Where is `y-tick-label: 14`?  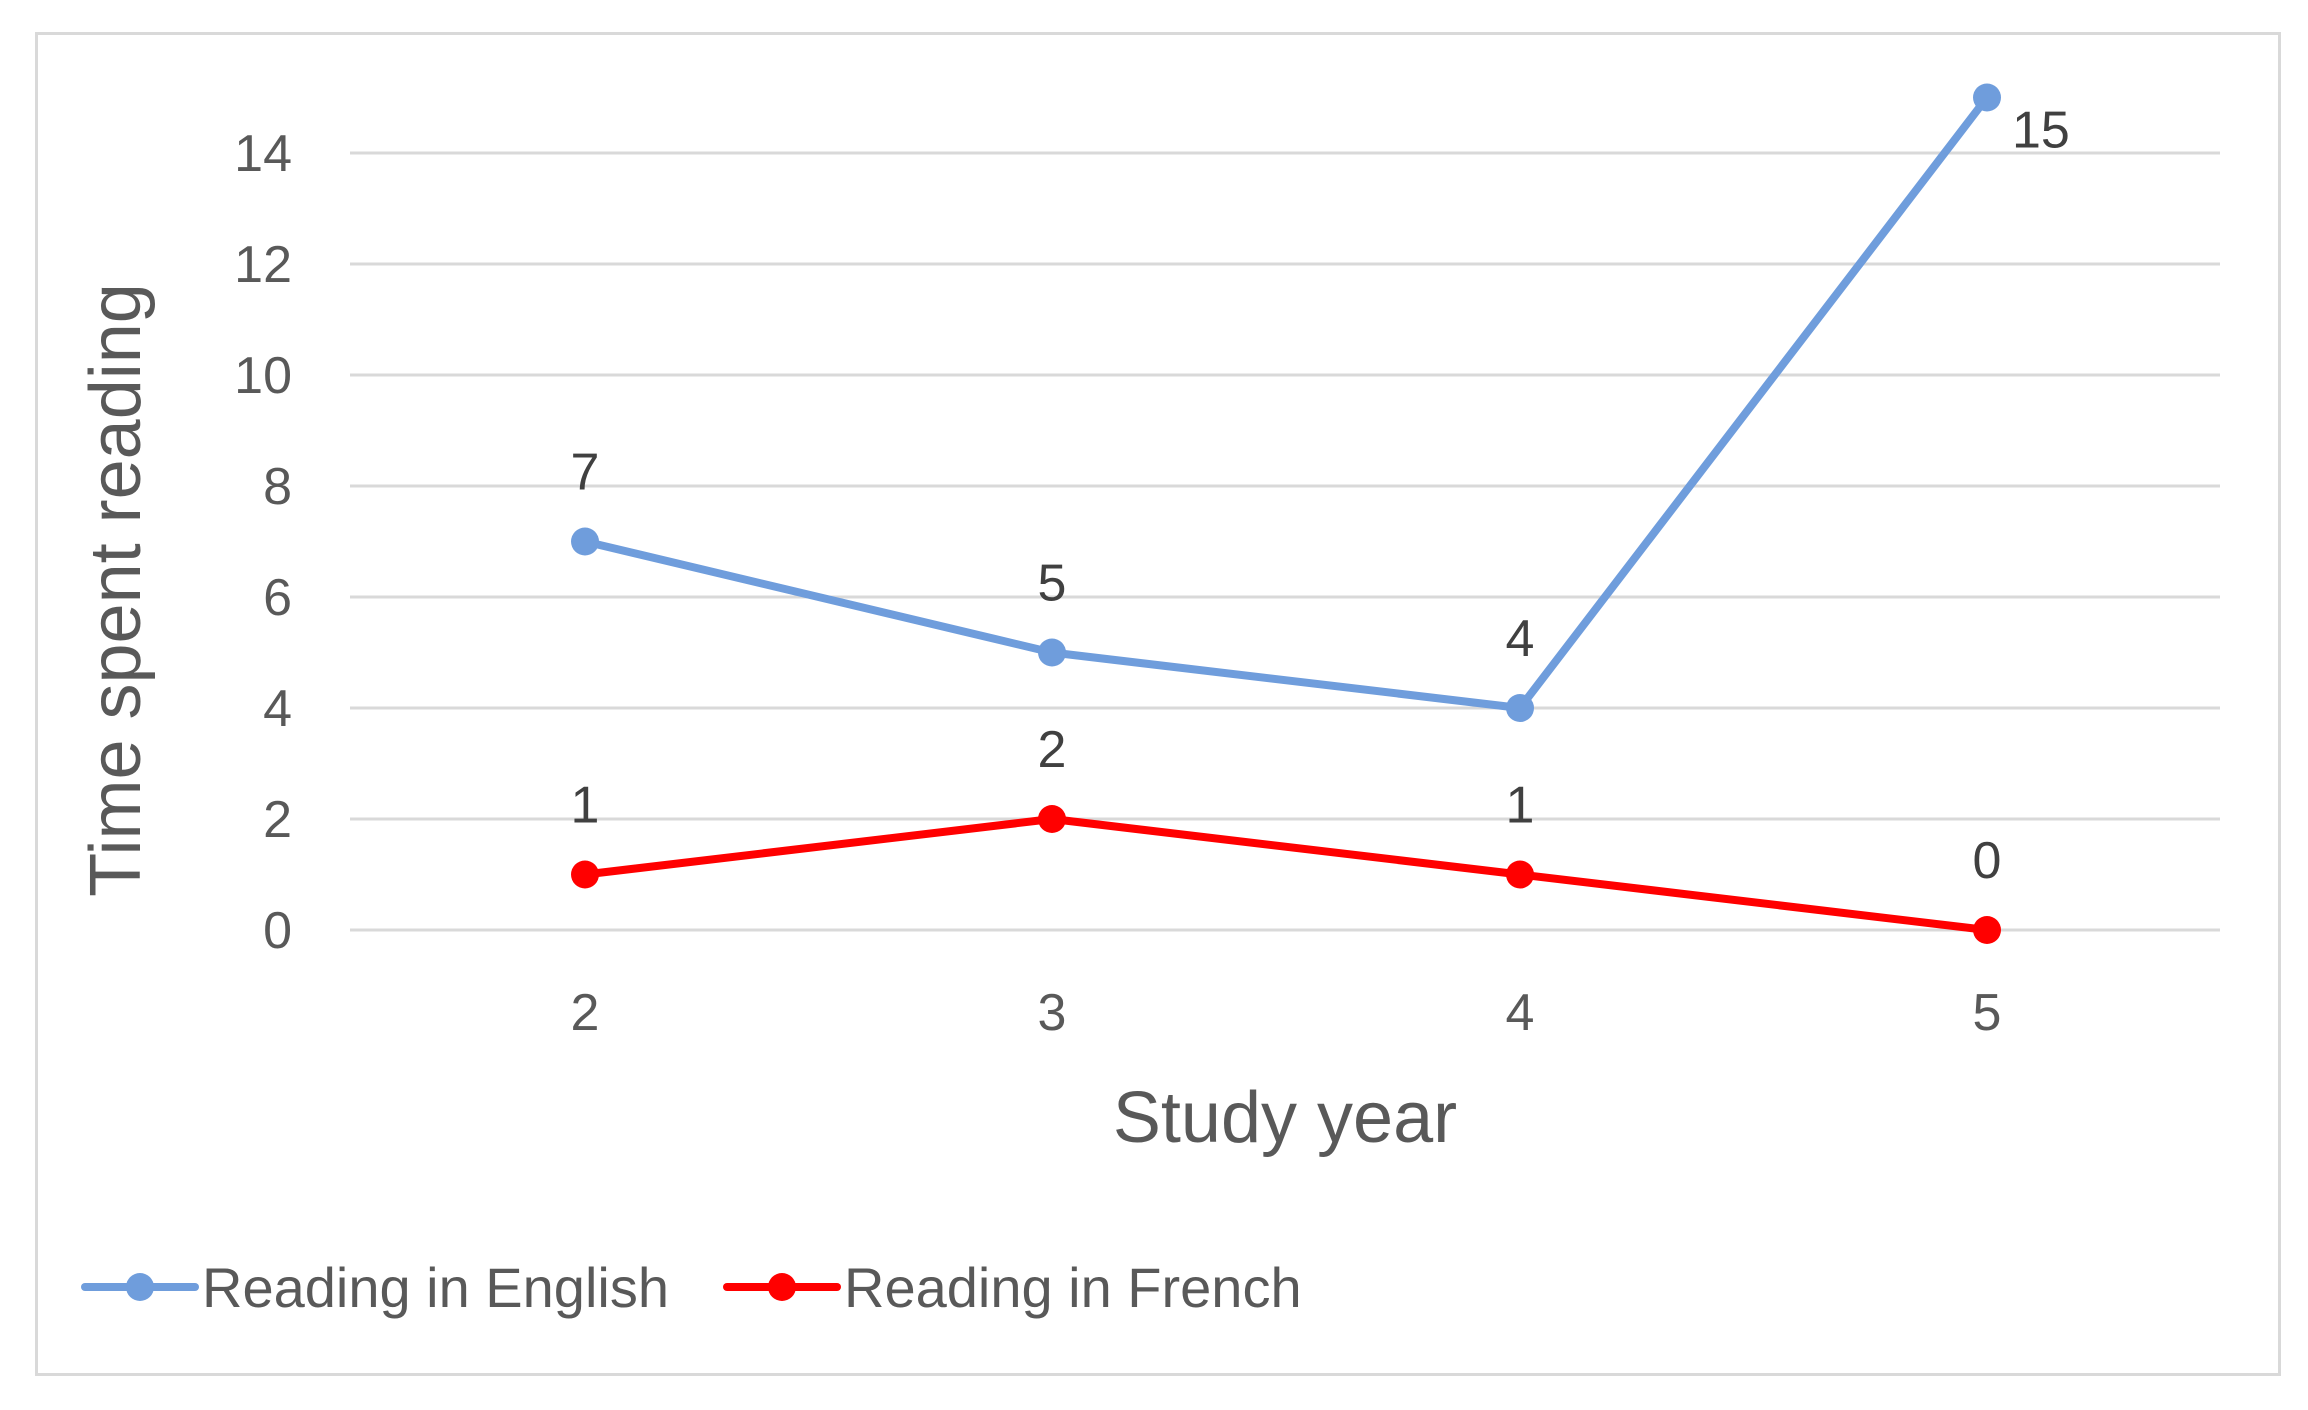
y-tick-label: 14 is located at coordinates (263, 154).